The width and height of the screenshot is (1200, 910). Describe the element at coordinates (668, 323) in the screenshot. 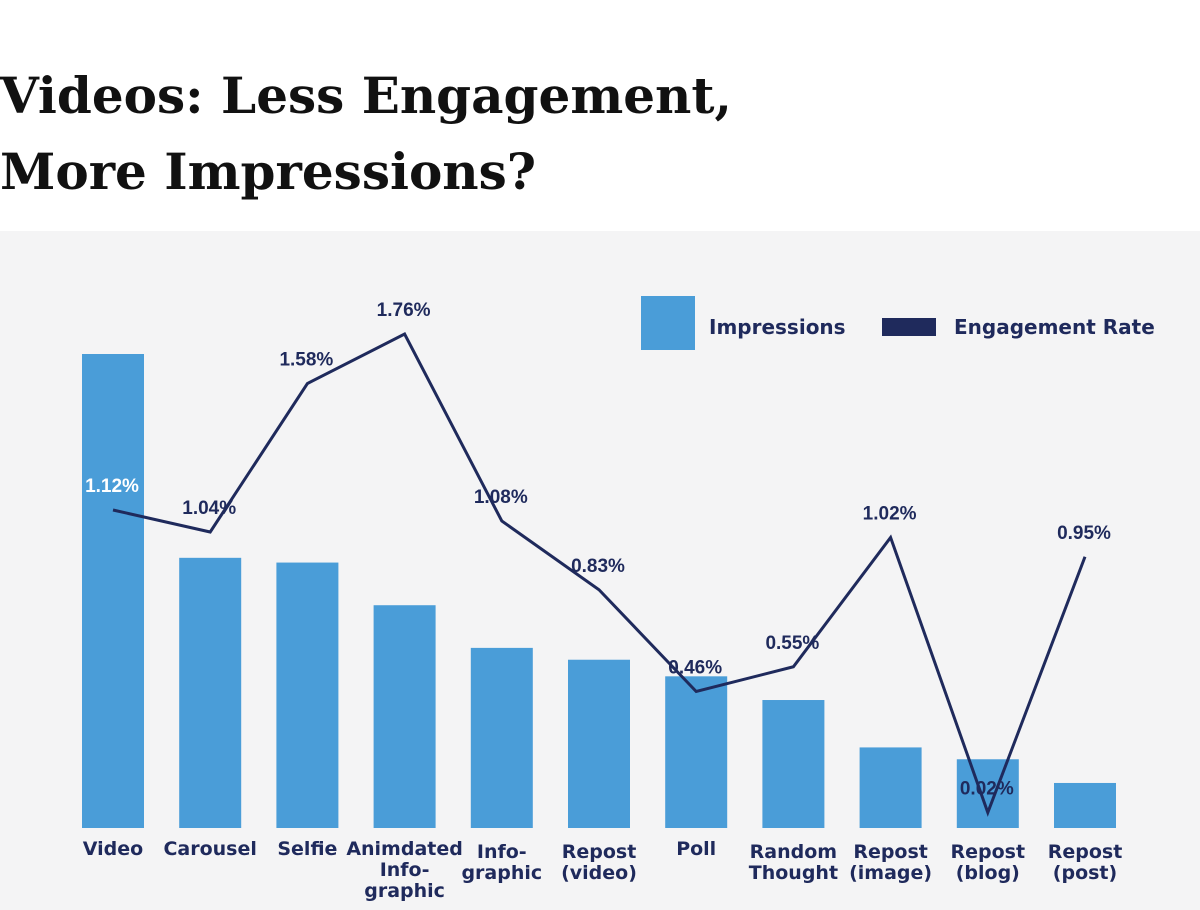

I see `legend-impressions-swatch` at that location.